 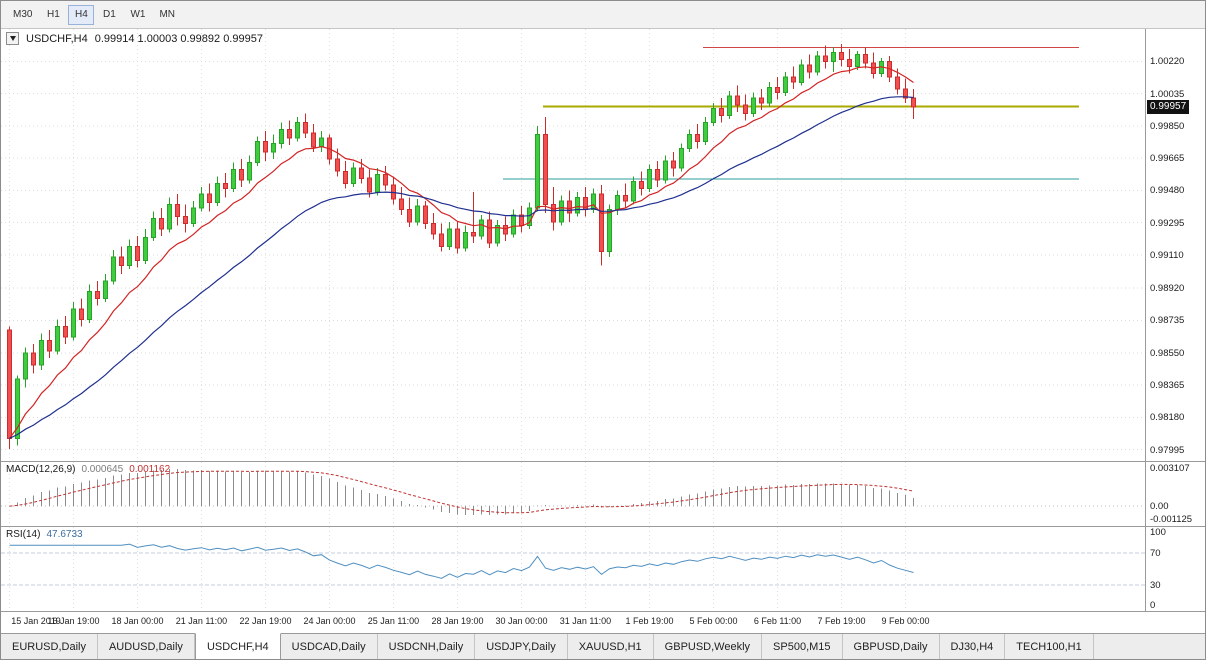 I want to click on macd-axis: 0.003107 0.00 -0.001125, so click(x=1175, y=494).